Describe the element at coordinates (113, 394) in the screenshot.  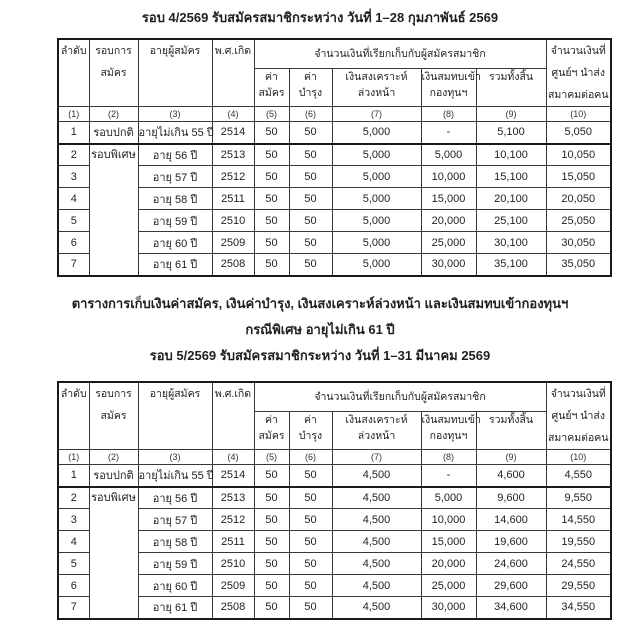
I see `header-round-line1: รอบการ` at that location.